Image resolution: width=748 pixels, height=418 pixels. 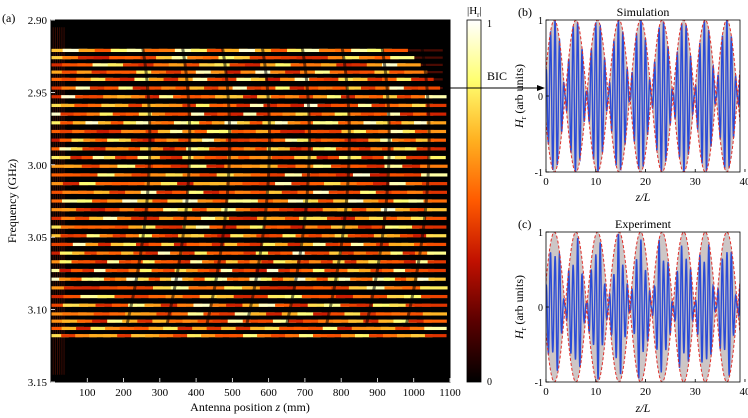 I want to click on y-axis-label-a: Frequency (GHz), so click(x=12, y=201).